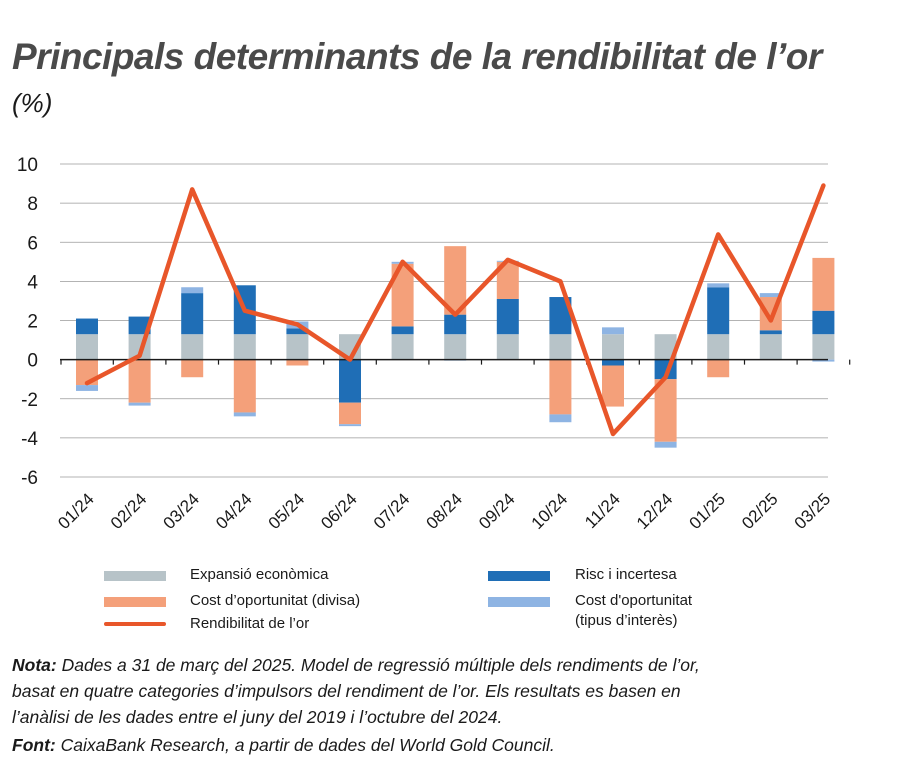  I want to click on x-tick-label: 02/24, so click(129, 511).